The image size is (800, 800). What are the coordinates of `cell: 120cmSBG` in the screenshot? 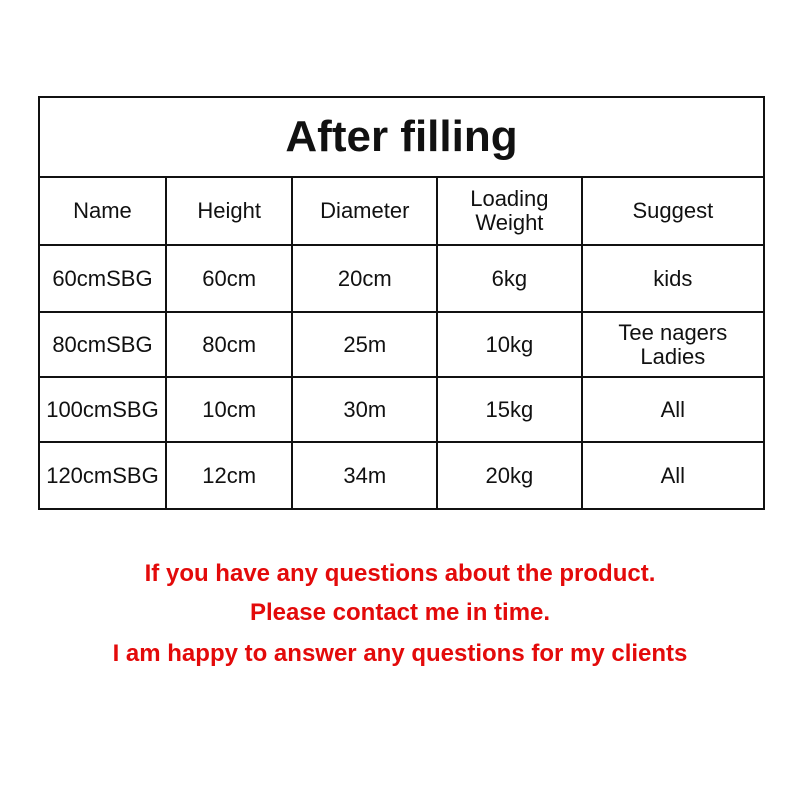 It's located at (102, 475).